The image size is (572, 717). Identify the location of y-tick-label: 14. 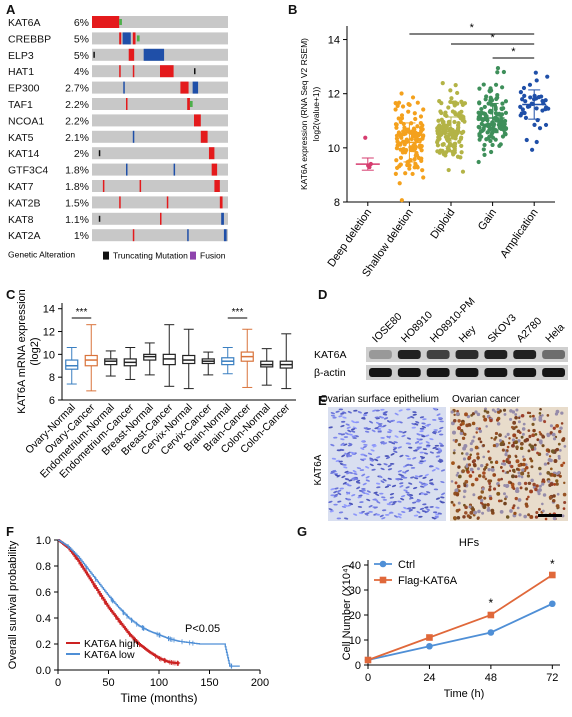
(334, 41).